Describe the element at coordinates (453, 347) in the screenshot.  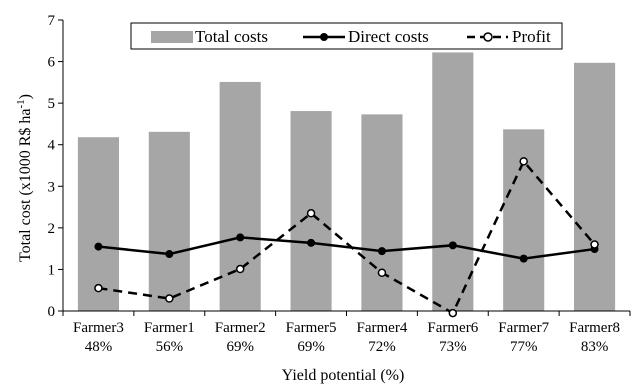
I see `x-tick-sublabel: 73%` at that location.